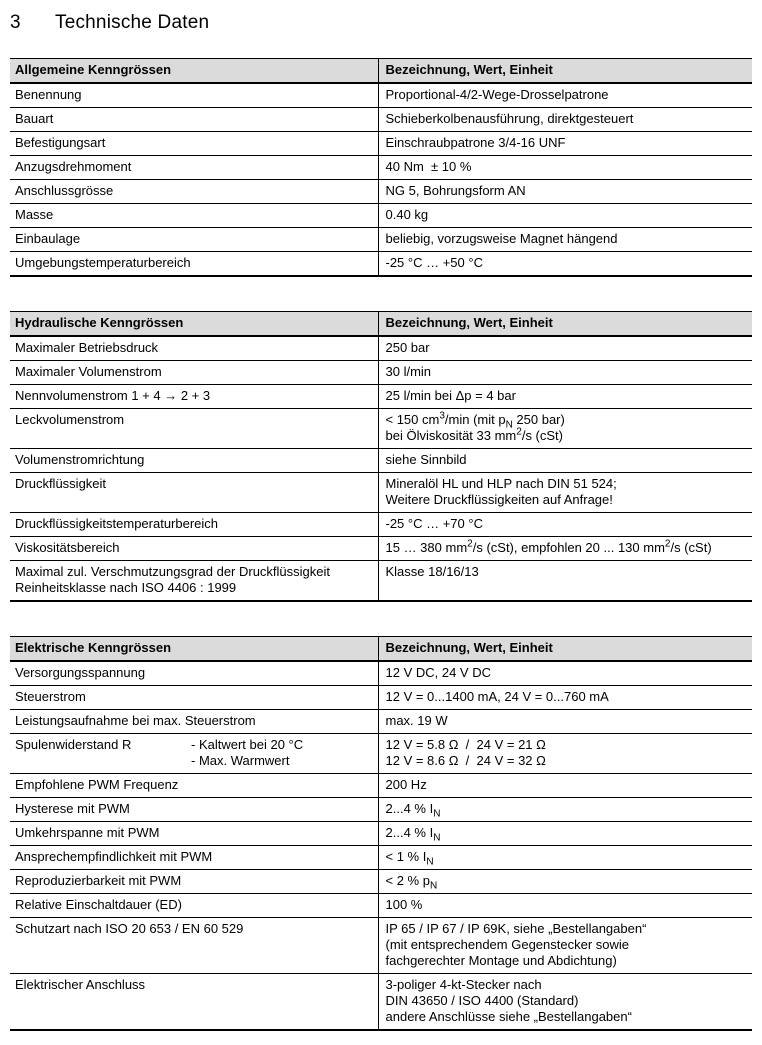 The width and height of the screenshot is (762, 1045). What do you see at coordinates (565, 348) in the screenshot?
I see `parameter-value: 250 bar` at bounding box center [565, 348].